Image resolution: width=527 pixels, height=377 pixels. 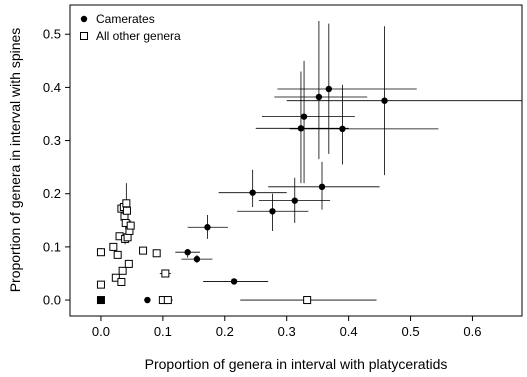 What do you see at coordinates (52, 34) in the screenshot?
I see `y-tick-label: 0.5` at bounding box center [52, 34].